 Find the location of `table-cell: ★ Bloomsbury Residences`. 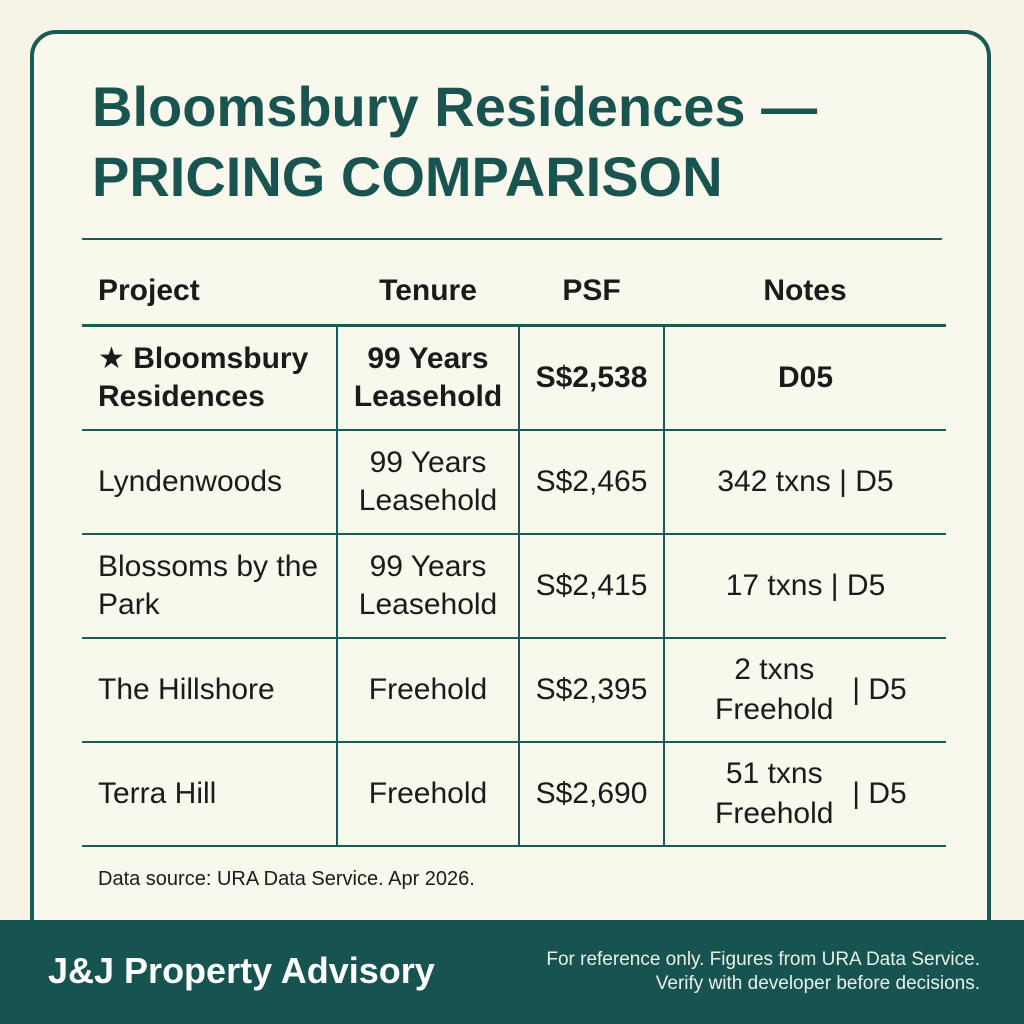

table-cell: ★ Bloomsbury Residences is located at coordinates (209, 378).